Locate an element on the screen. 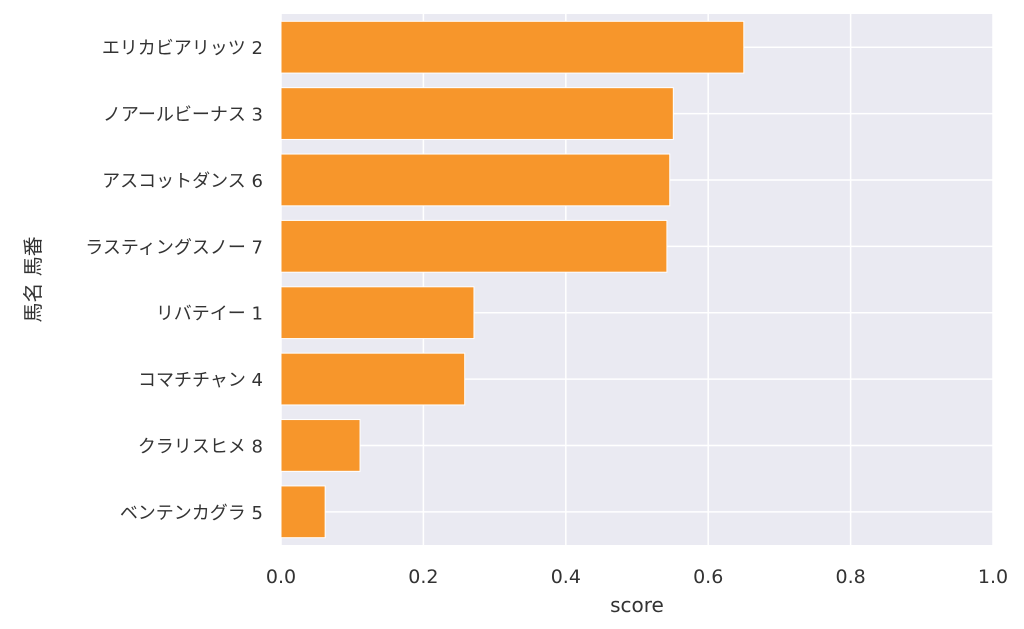 Image resolution: width=1024 pixels, height=629 pixels. y-tick-label: エリカビアリッツ 2 is located at coordinates (182, 48).